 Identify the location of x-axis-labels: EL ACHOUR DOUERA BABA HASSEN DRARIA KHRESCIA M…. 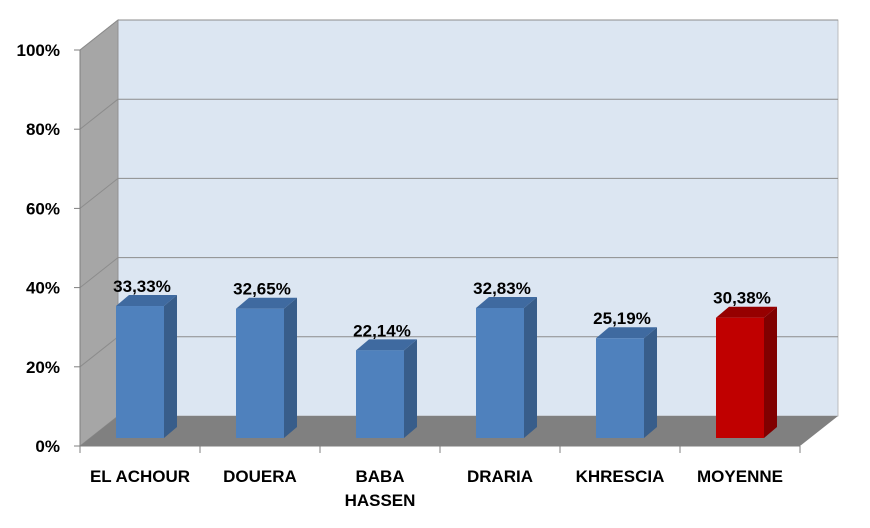
(436, 488).